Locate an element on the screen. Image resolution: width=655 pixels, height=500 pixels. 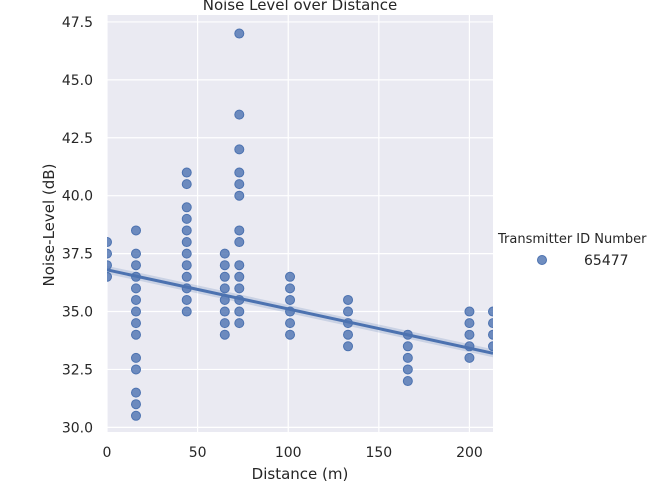
y-tick-label: 40.0 is located at coordinates (77, 197).